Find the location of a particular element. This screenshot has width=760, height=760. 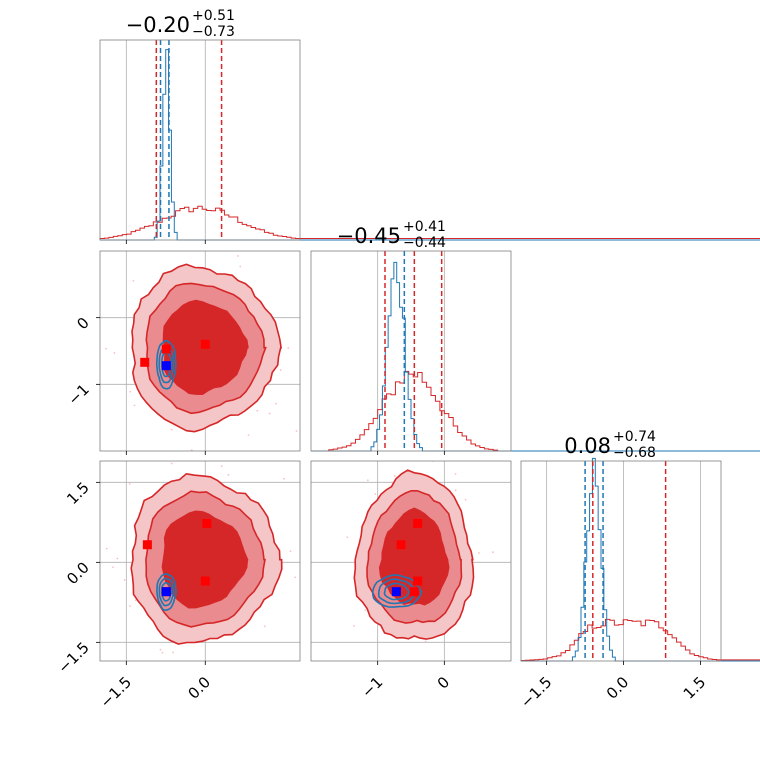

title-value: −0.20 is located at coordinates (158, 25).